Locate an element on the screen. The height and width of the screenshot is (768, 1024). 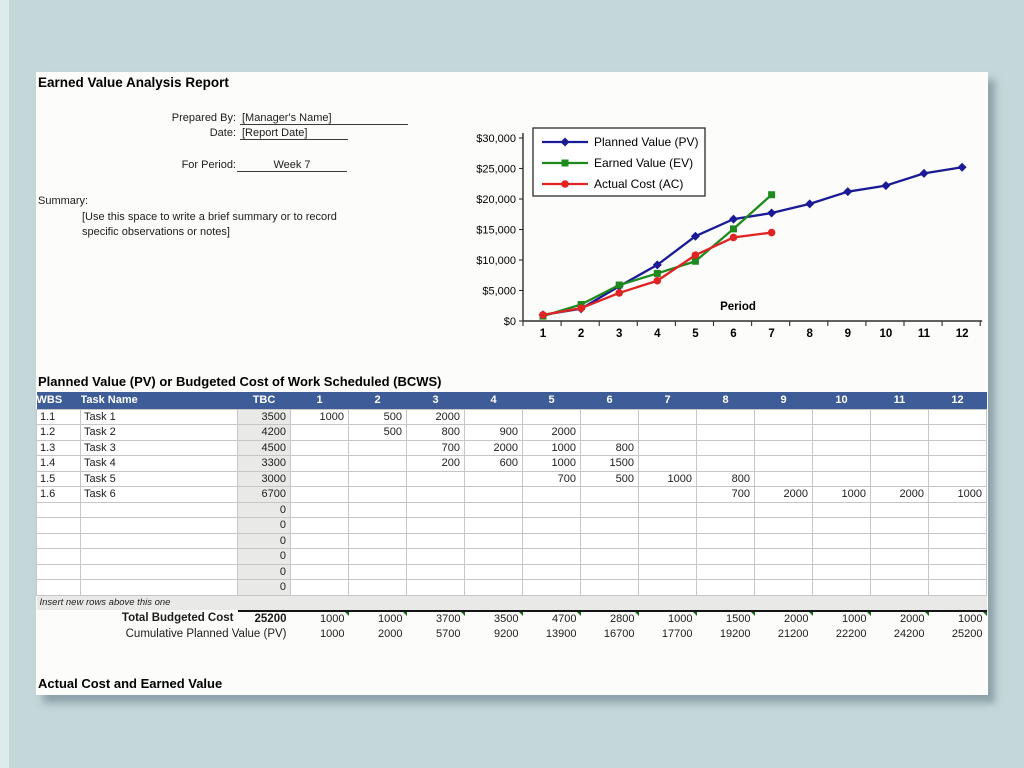
wbs-cell is located at coordinates (58, 525).